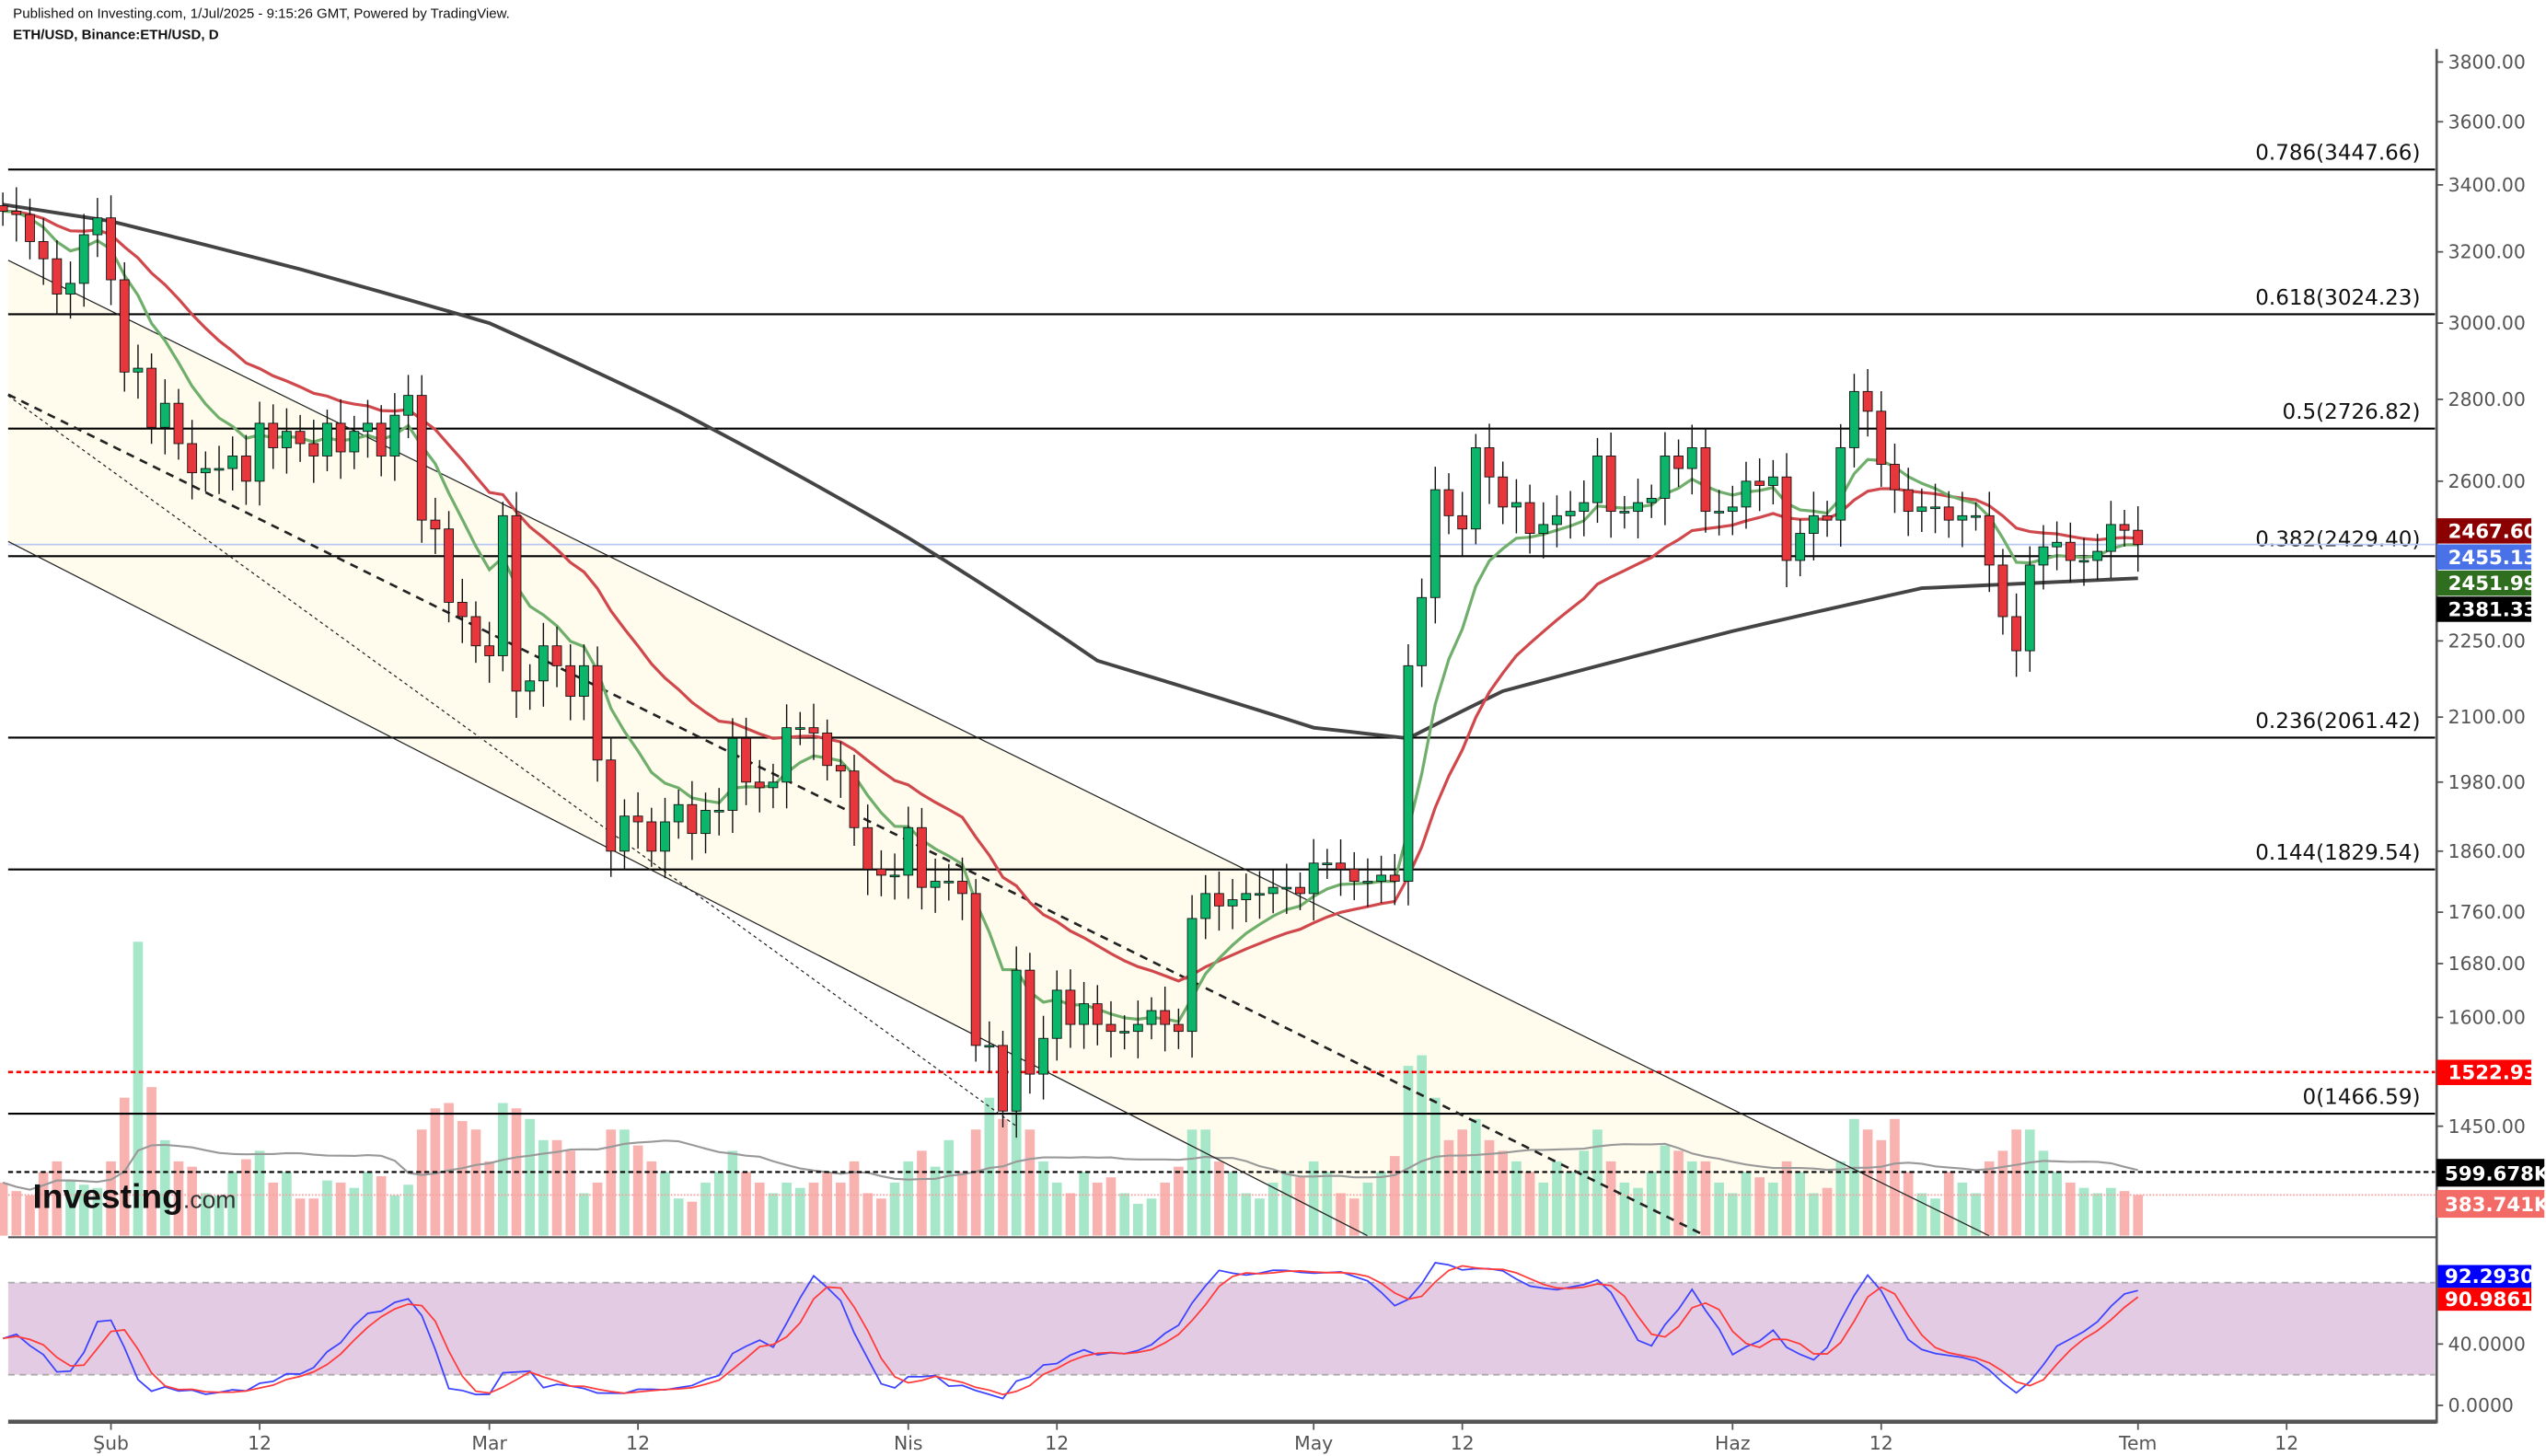 The width and height of the screenshot is (2546, 1456). I want to click on price-tag, so click(2484, 557).